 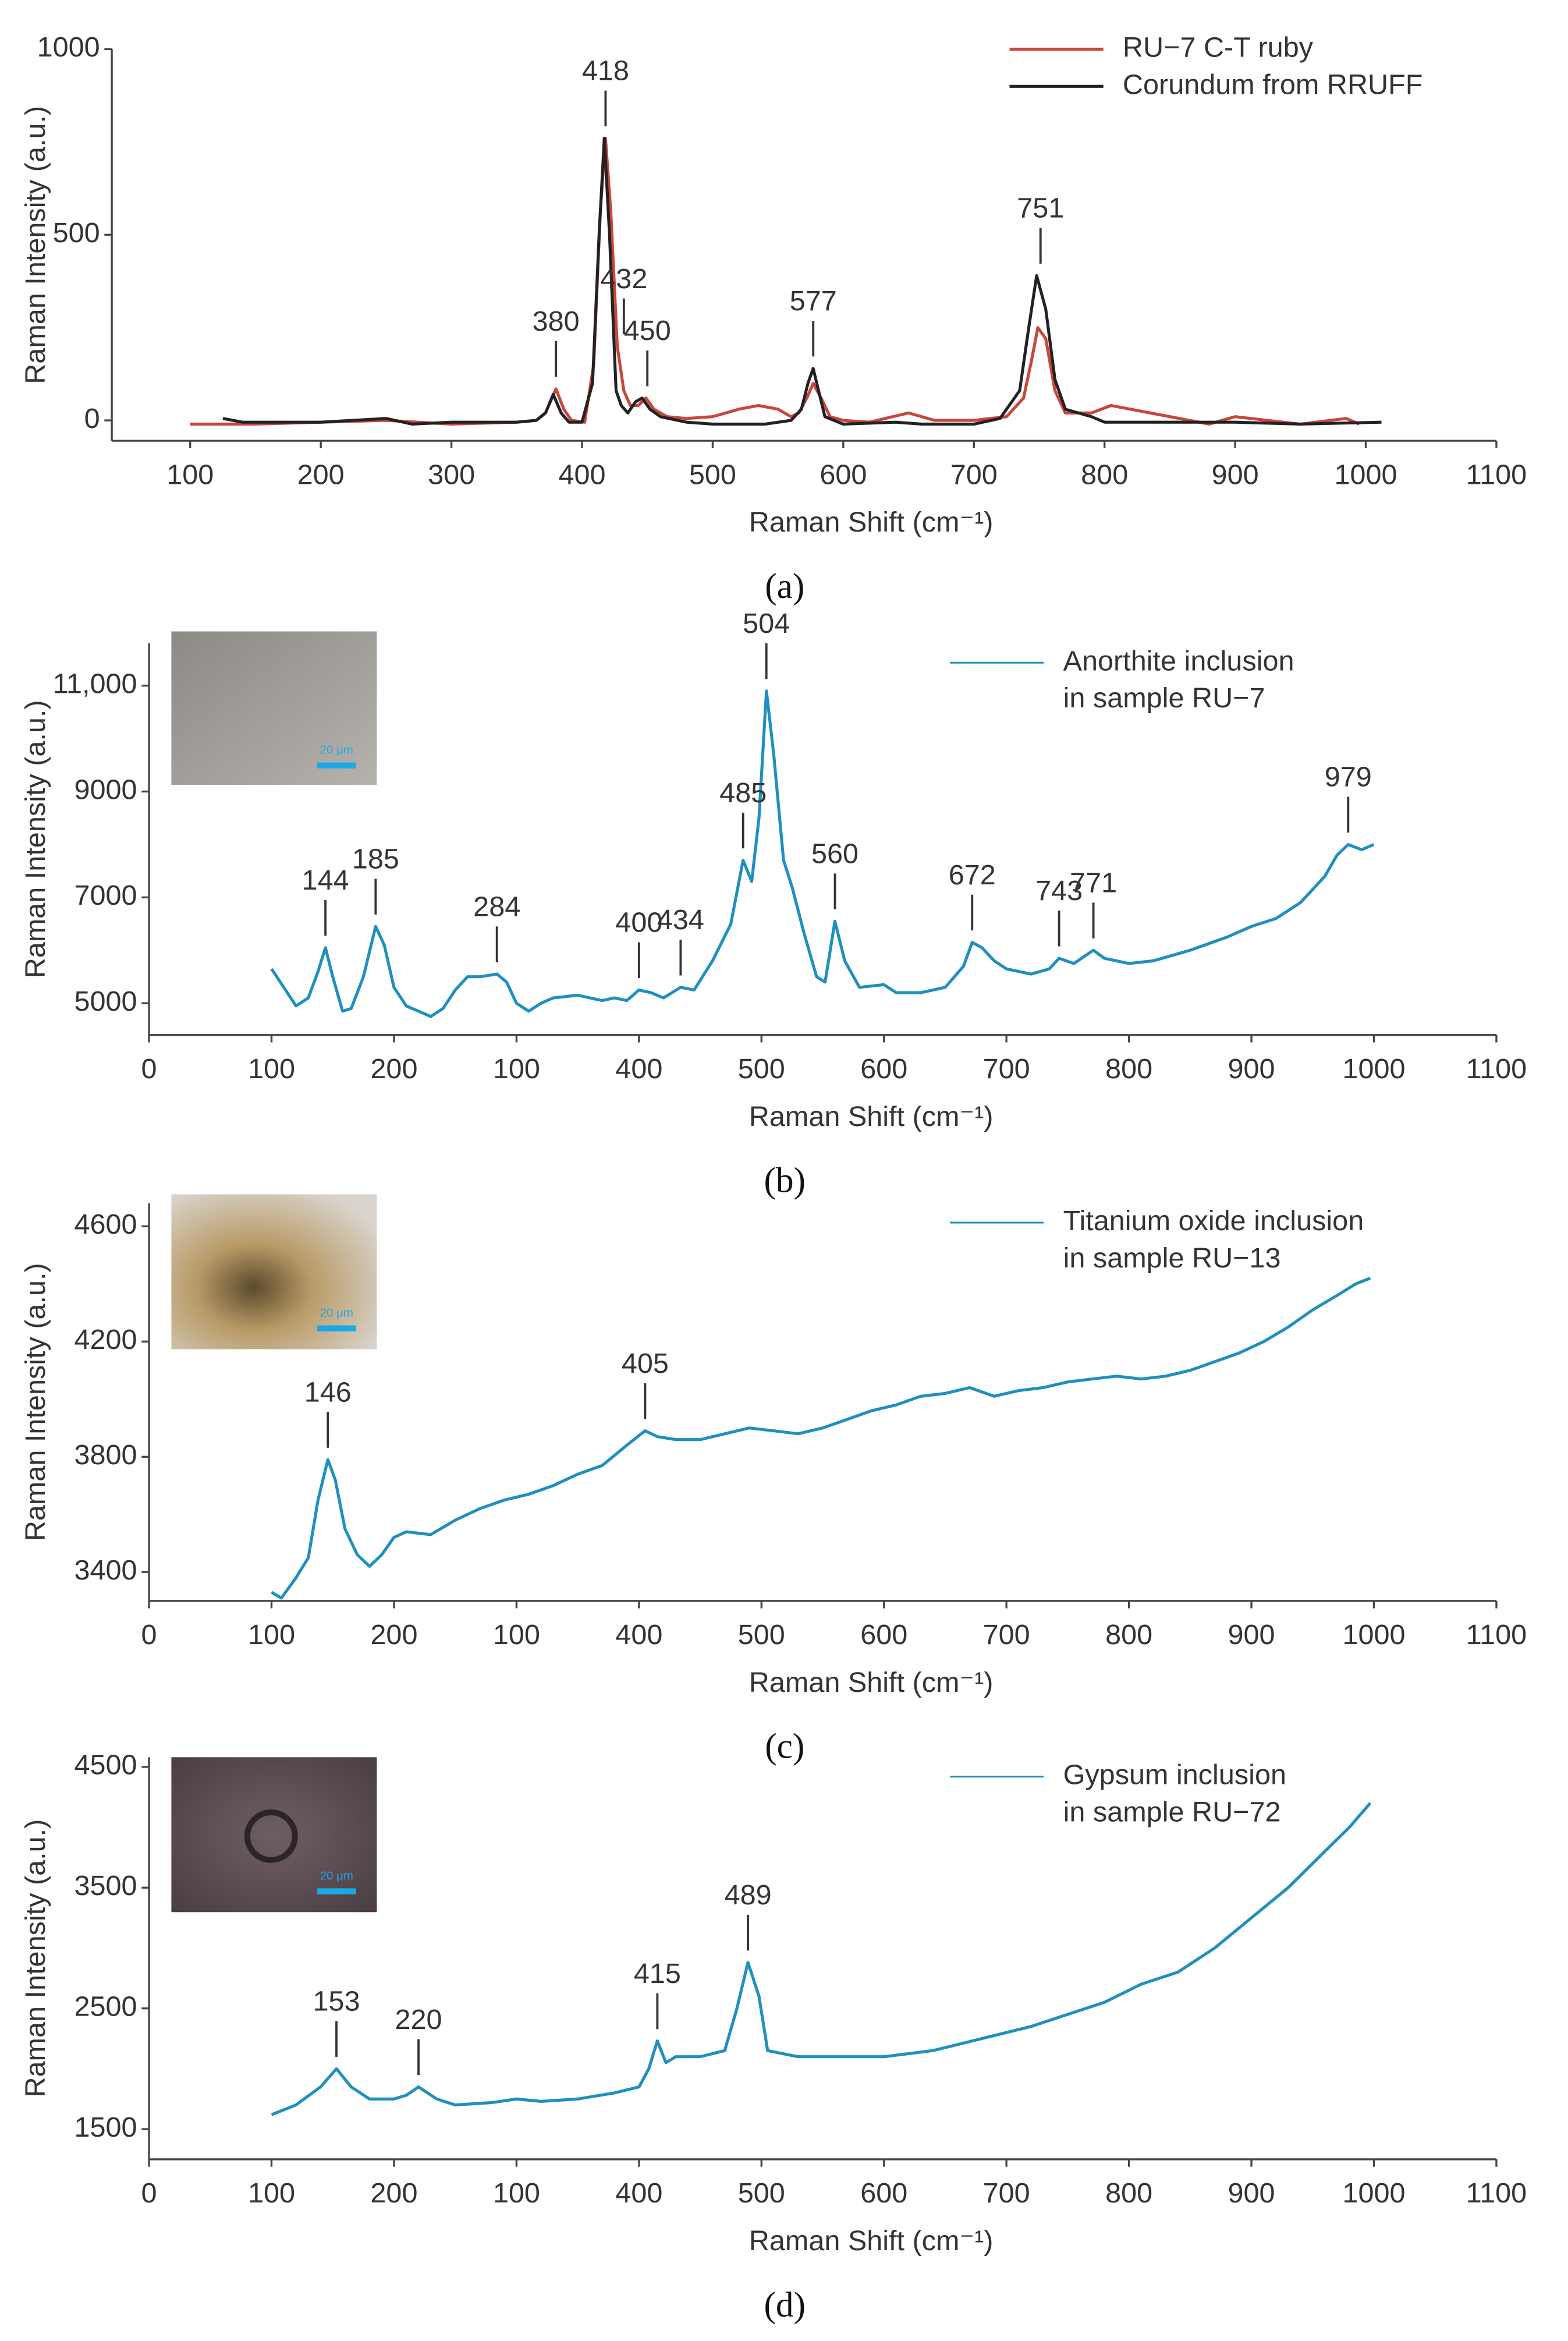 I want to click on y-tick-label: 3800, so click(x=106, y=1455).